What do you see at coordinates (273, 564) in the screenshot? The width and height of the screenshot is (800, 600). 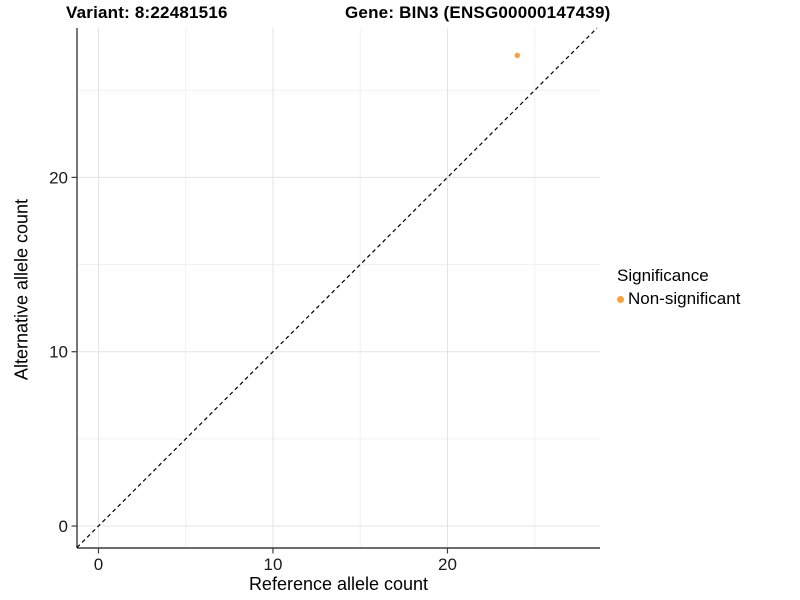 I see `x-tick-label: 10` at bounding box center [273, 564].